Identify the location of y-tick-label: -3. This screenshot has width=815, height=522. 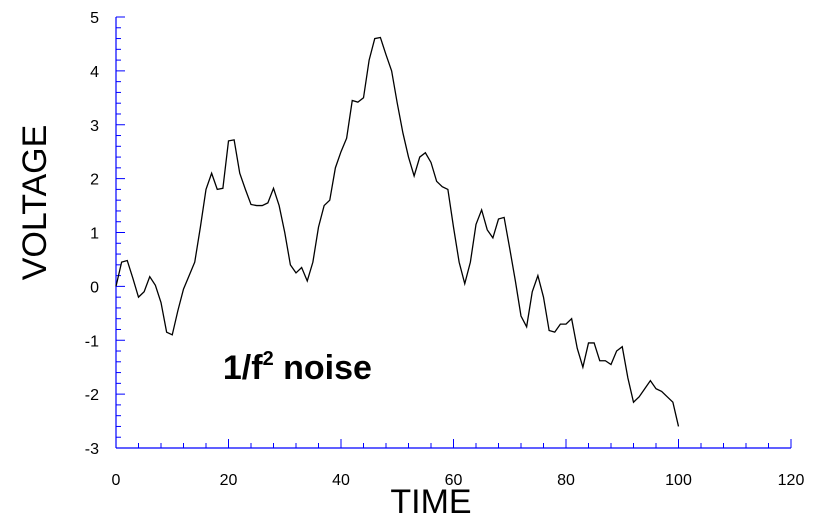
(92, 449).